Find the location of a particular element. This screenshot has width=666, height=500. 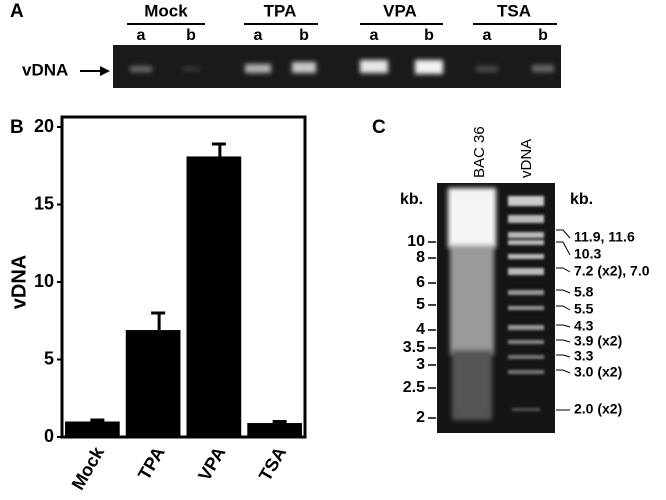

gel-c-lane1 is located at coordinates (472, 304).